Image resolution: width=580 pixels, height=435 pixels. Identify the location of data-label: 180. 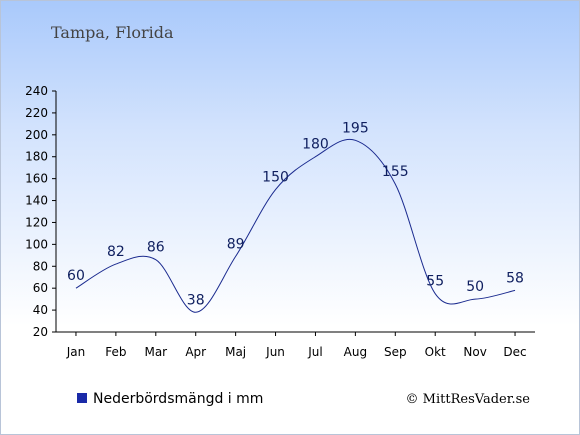
(315, 145).